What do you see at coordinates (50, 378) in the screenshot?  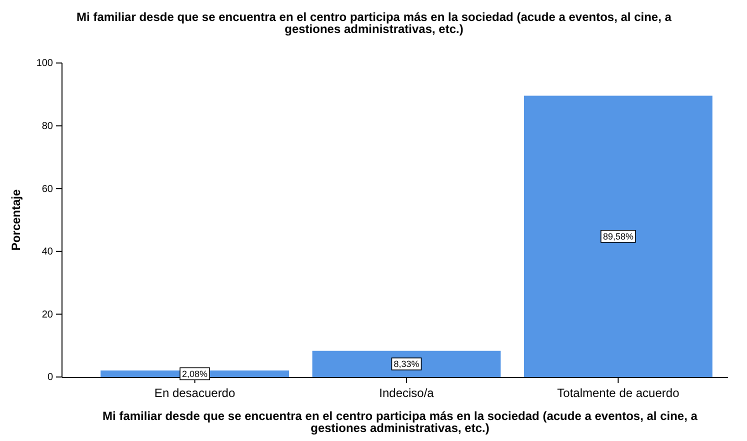 I see `y-tick-label: 0` at bounding box center [50, 378].